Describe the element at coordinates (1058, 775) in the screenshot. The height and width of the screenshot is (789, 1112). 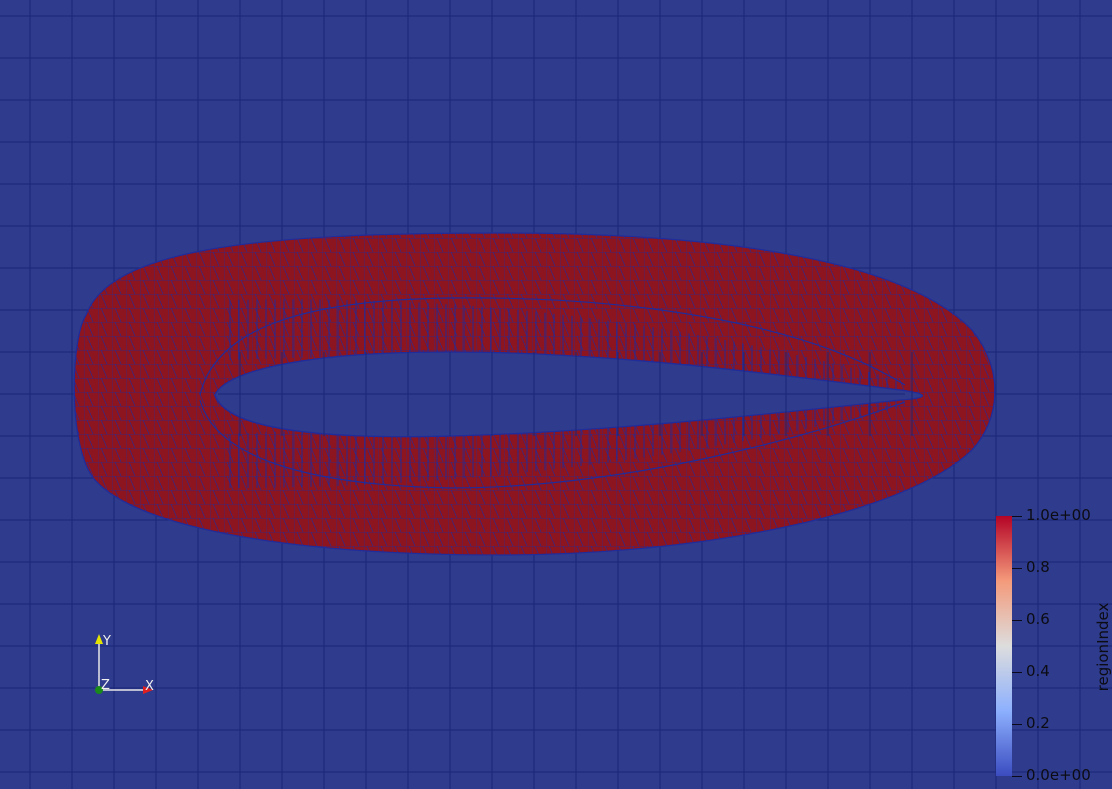
I see `colorbar-tick-label: 0.0e+00` at that location.